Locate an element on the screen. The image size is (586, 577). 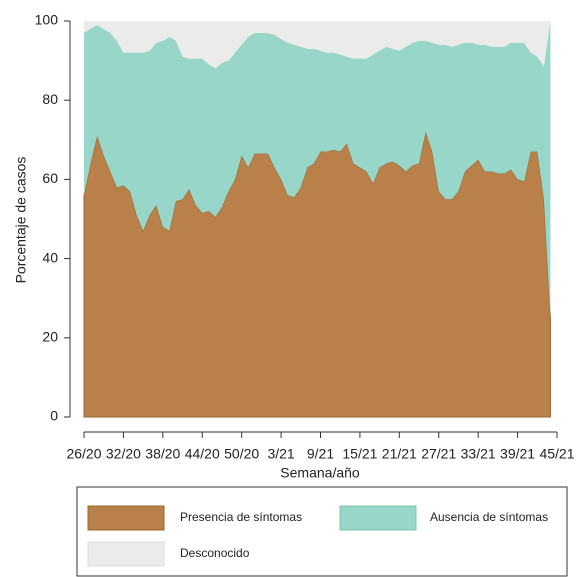
x-tick-label: 26/20 is located at coordinates (83, 454).